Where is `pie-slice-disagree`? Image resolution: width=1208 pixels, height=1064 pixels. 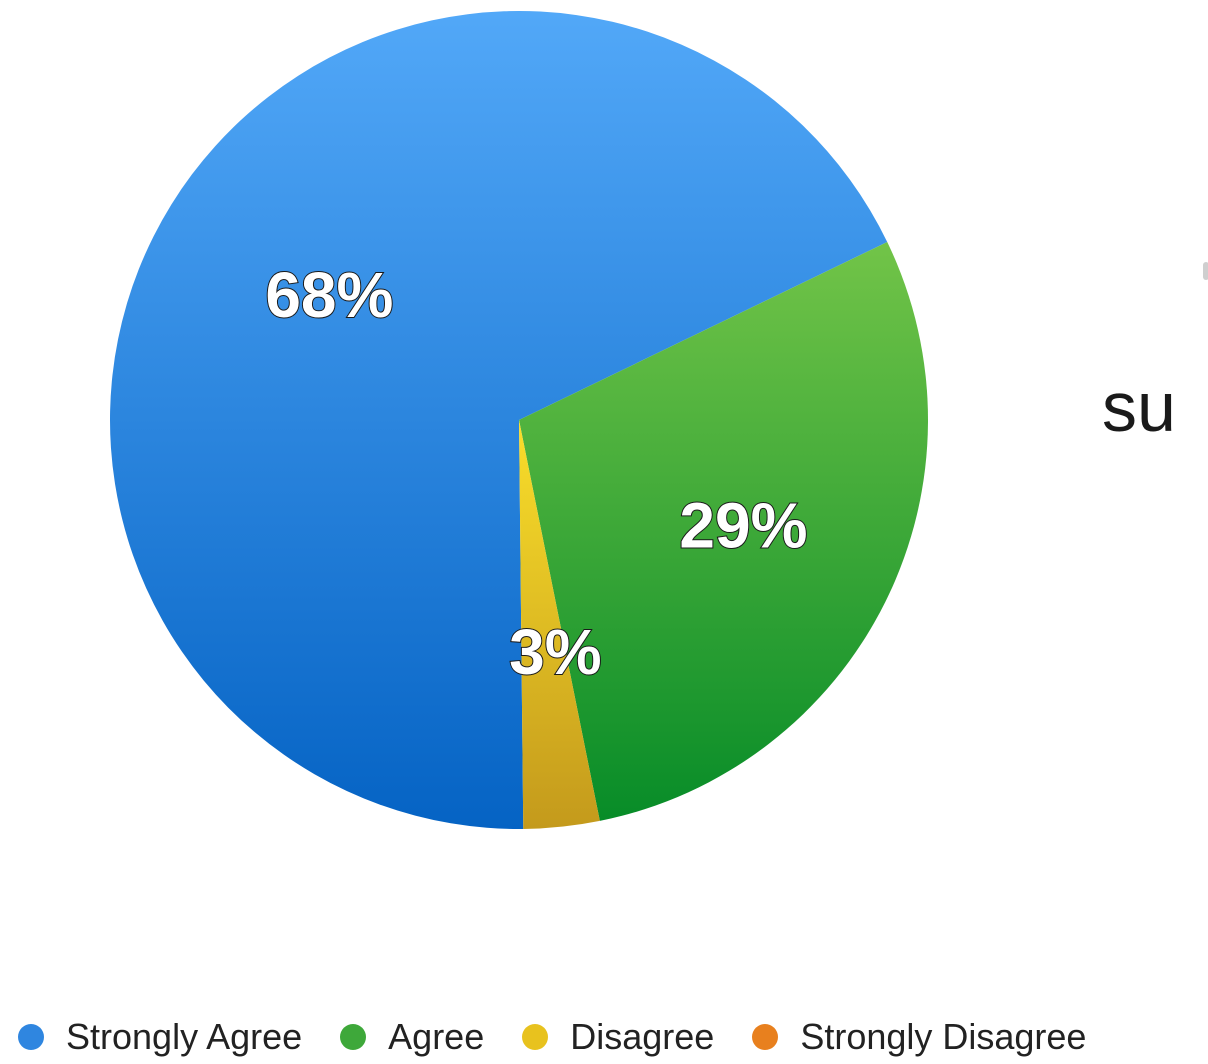 pie-slice-disagree is located at coordinates (559, 624).